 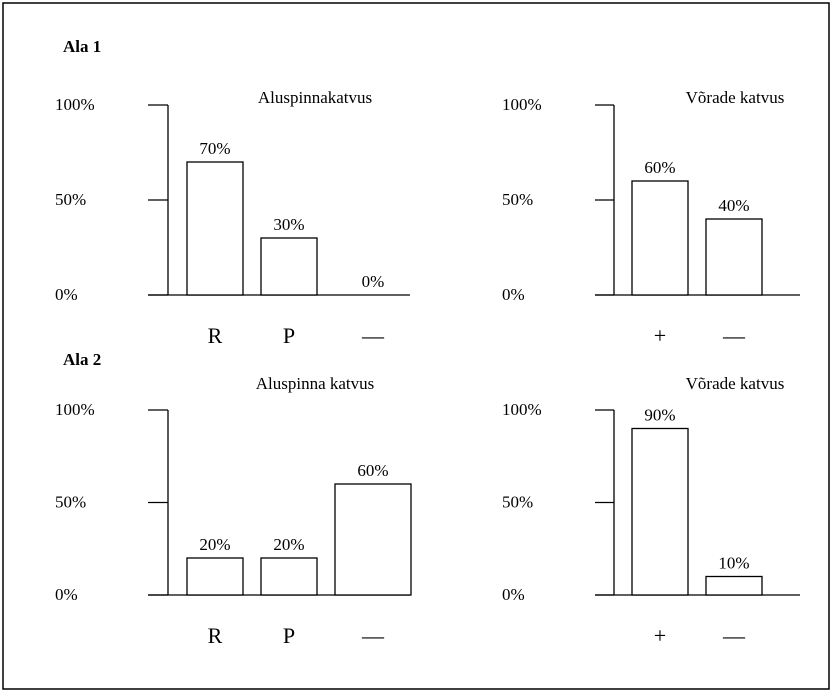 What do you see at coordinates (373, 281) in the screenshot?
I see `value-label: 0%` at bounding box center [373, 281].